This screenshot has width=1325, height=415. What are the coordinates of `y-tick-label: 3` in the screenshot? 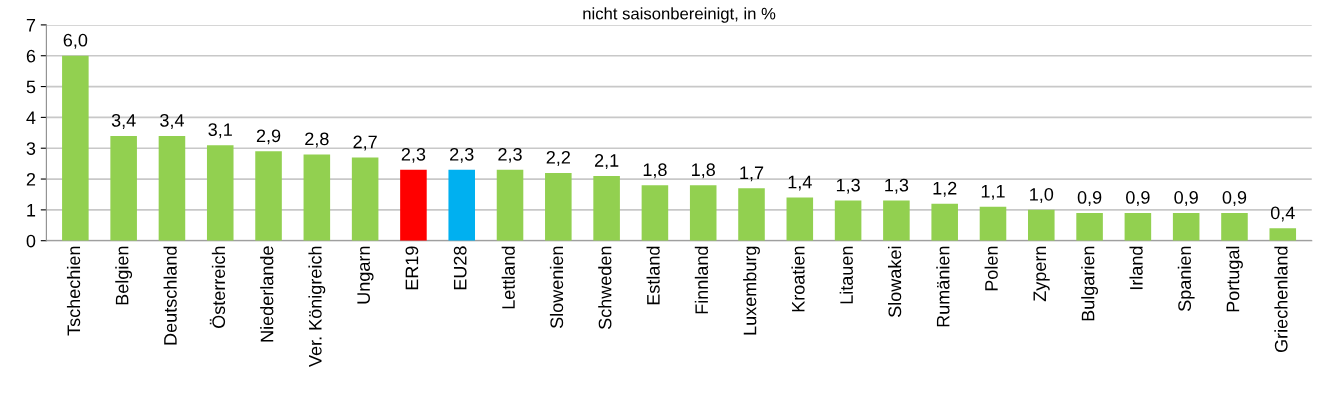 It's located at (31, 148).